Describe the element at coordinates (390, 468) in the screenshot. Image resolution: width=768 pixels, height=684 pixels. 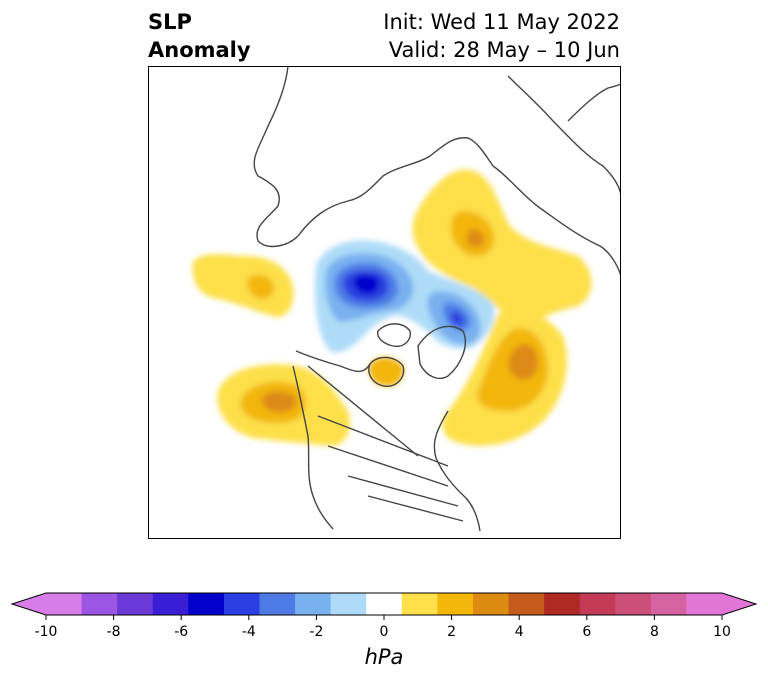
I see `border-states` at that location.